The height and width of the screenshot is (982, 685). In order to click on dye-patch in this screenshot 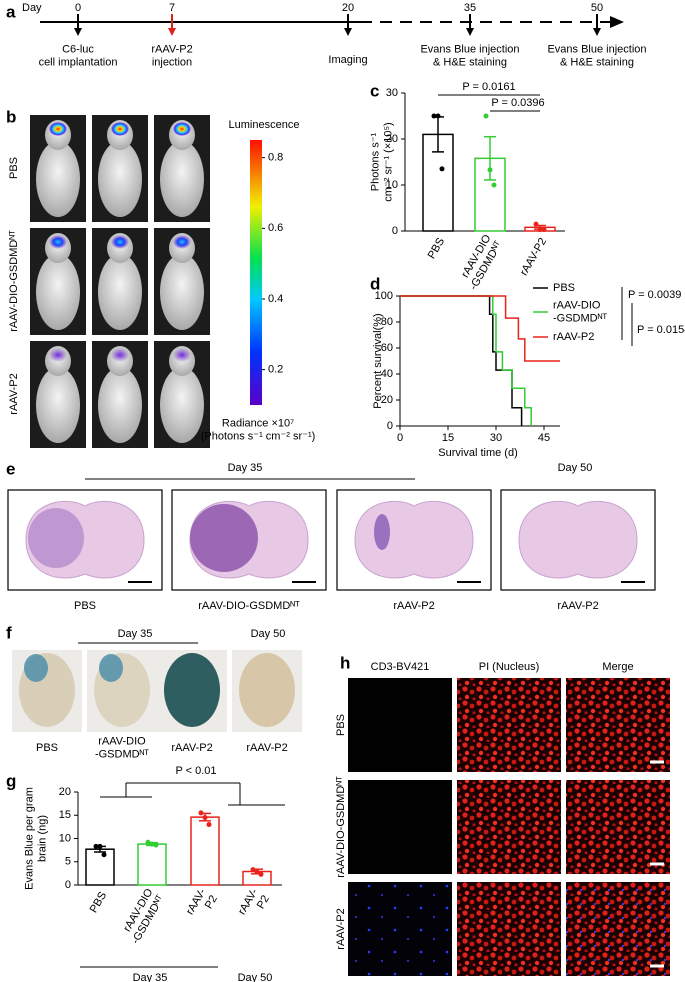, I will do `click(36, 668)`.